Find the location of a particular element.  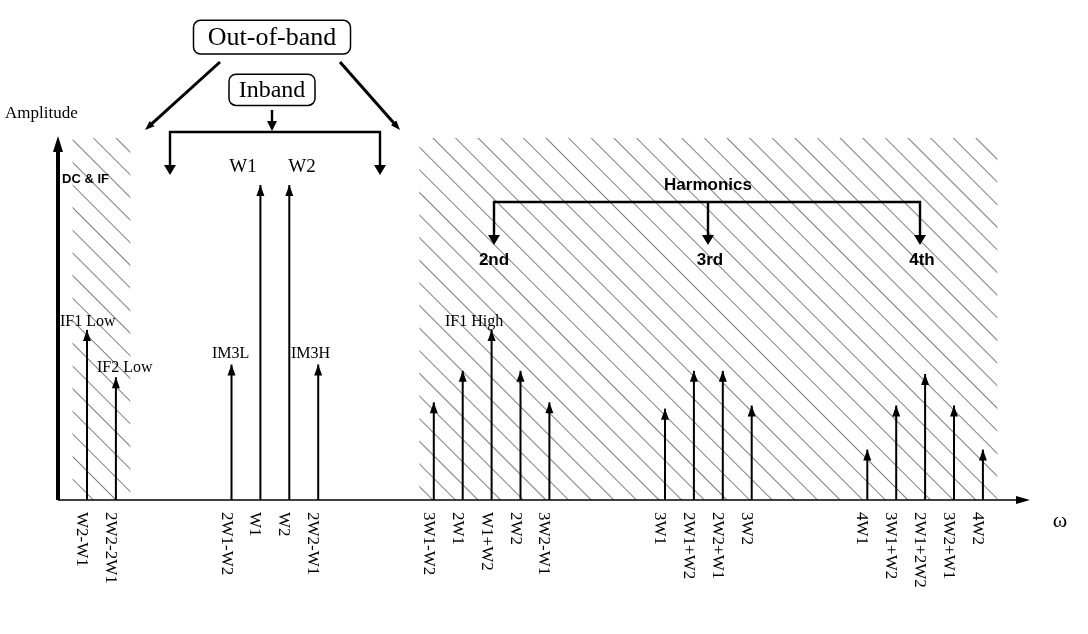

x-tick-label: 2W2+W1 is located at coordinates (718, 546).